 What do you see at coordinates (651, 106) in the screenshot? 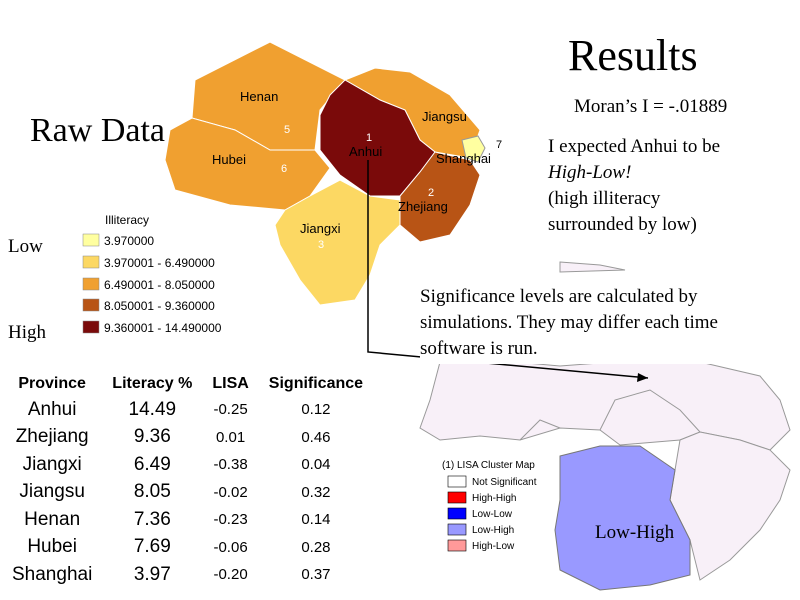
I see `morans-i-value: Moran’s I = -.01889` at bounding box center [651, 106].